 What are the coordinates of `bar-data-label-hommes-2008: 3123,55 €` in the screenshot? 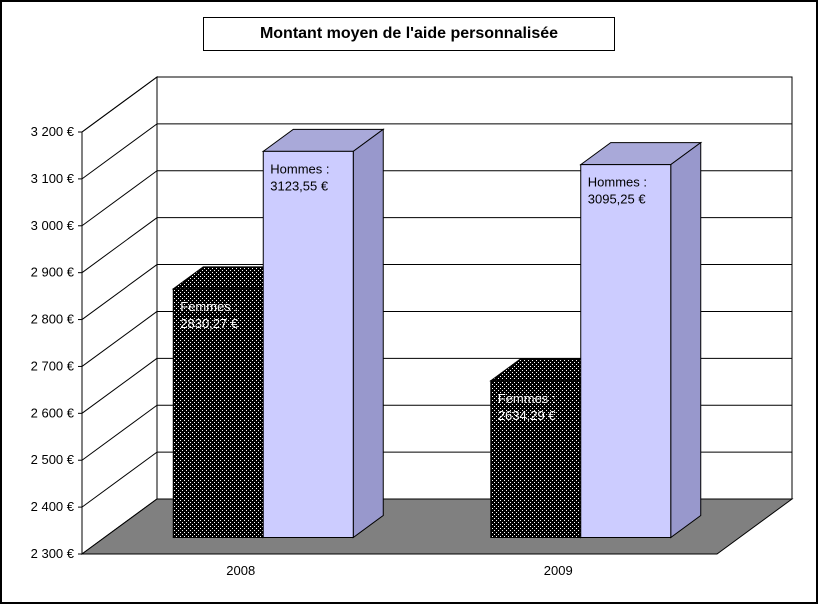 It's located at (299, 185).